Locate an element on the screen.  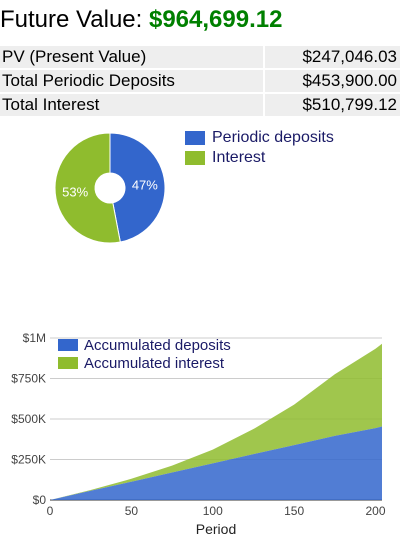
x-tick-label: 100 is located at coordinates (213, 511).